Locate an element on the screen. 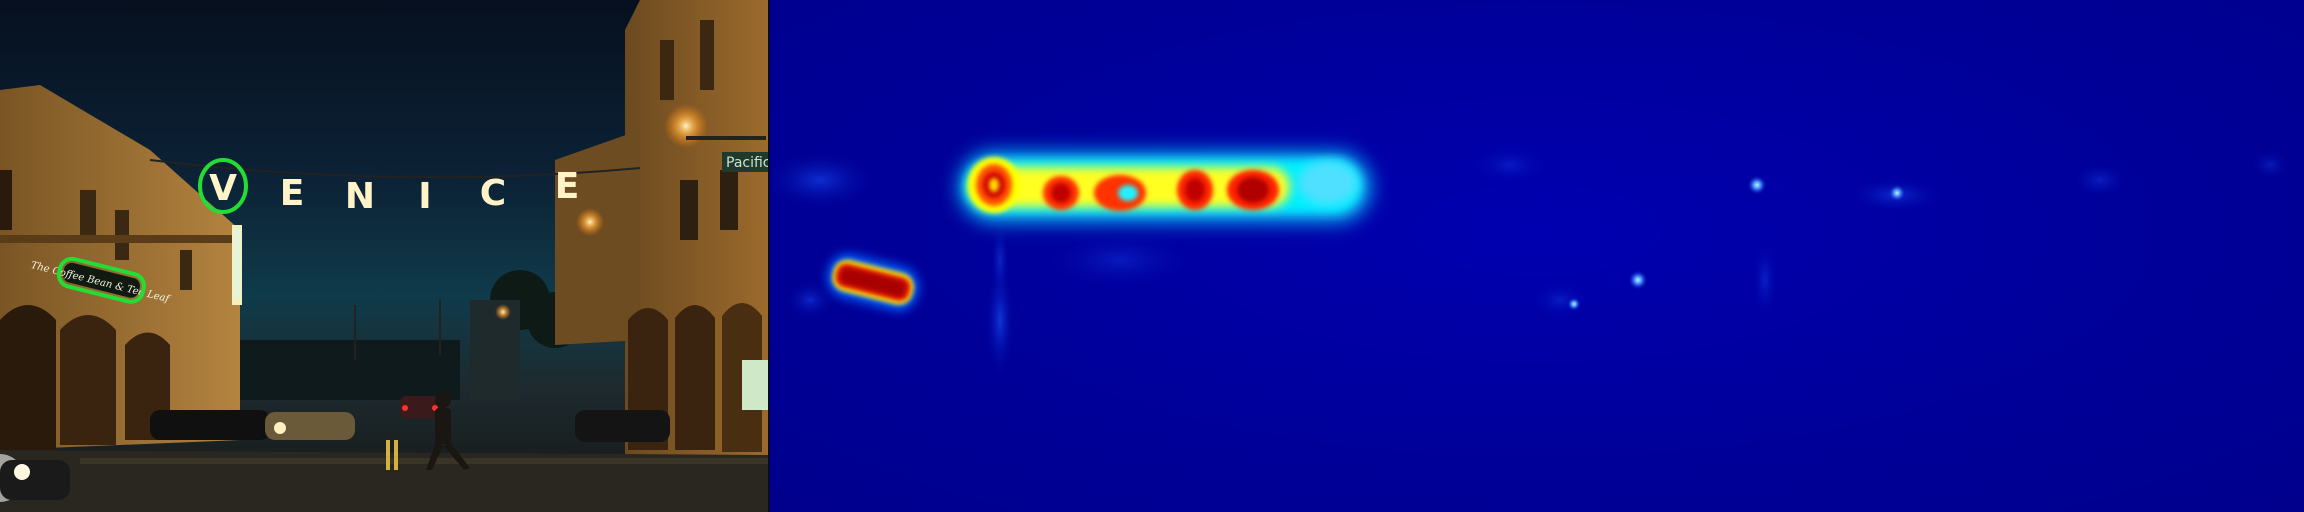  detection-outline-storefront is located at coordinates (101, 280).